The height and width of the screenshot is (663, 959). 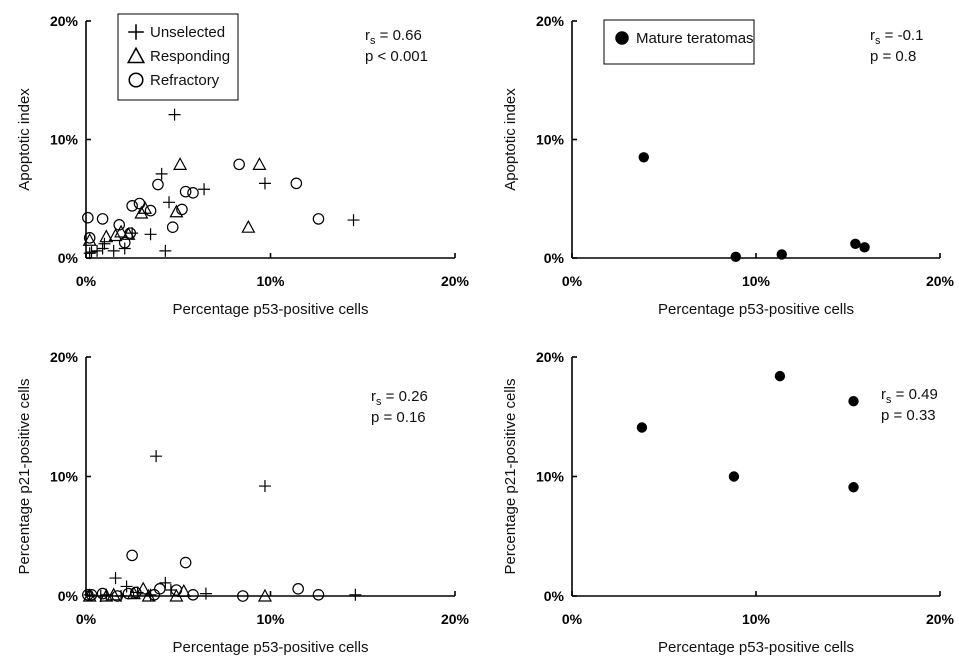 I want to click on spearman-r-label: rs = 0.66, so click(x=393, y=37).